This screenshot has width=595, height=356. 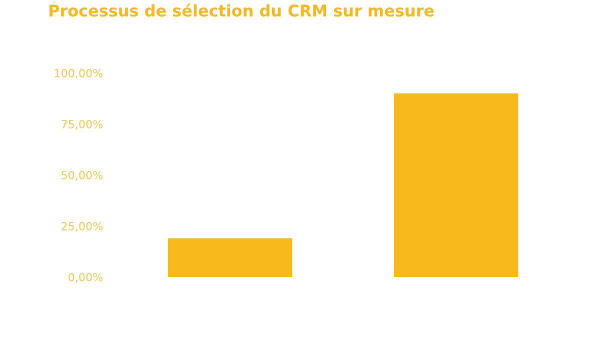 I want to click on y-tick-label: 0,00%, so click(x=85, y=277).